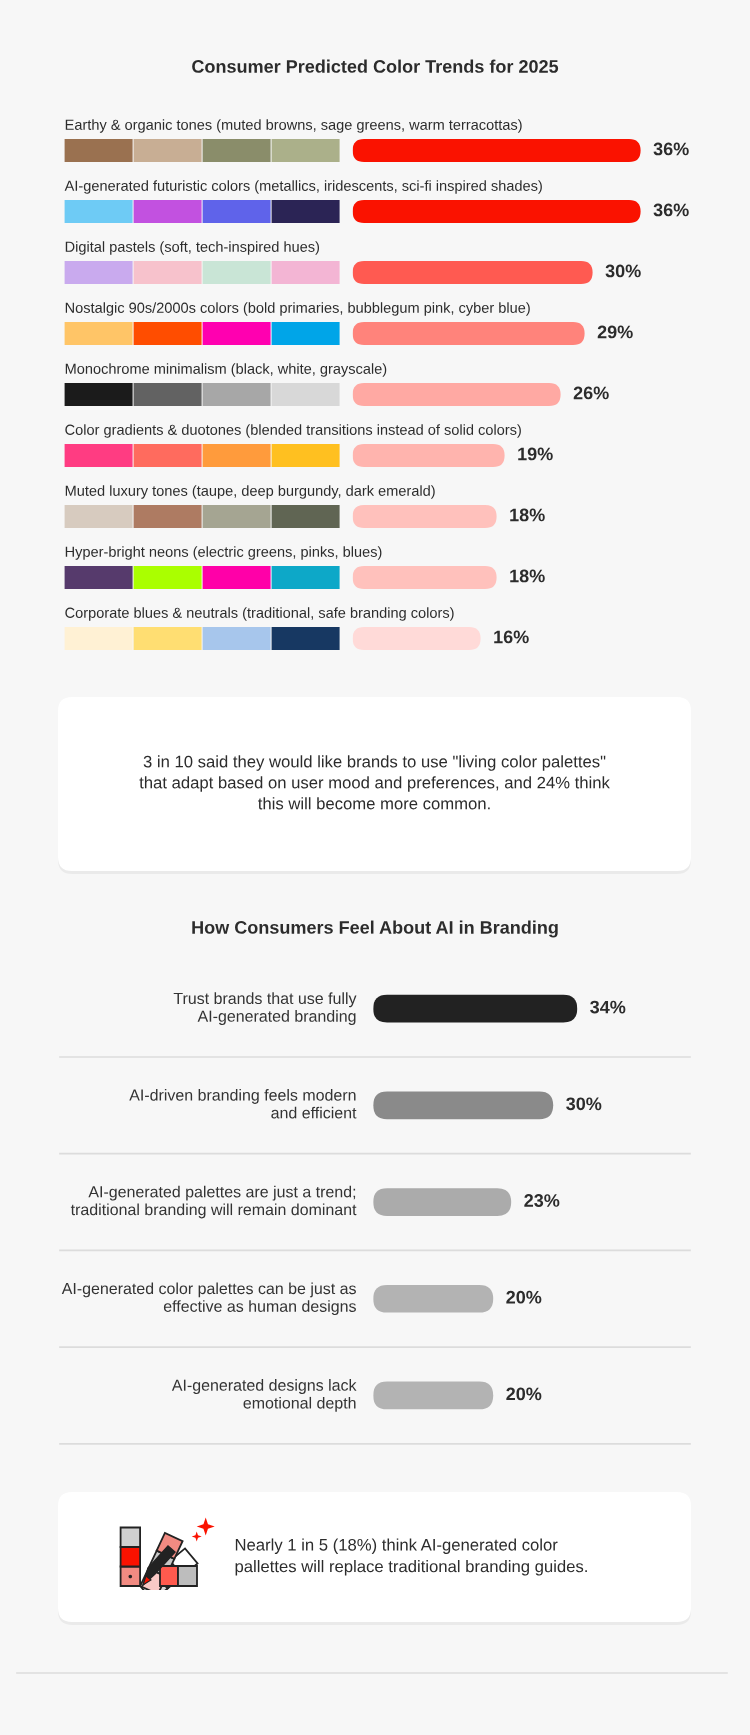  What do you see at coordinates (375, 929) in the screenshot?
I see `chart-title: How Consumers Feel About AI in Branding` at bounding box center [375, 929].